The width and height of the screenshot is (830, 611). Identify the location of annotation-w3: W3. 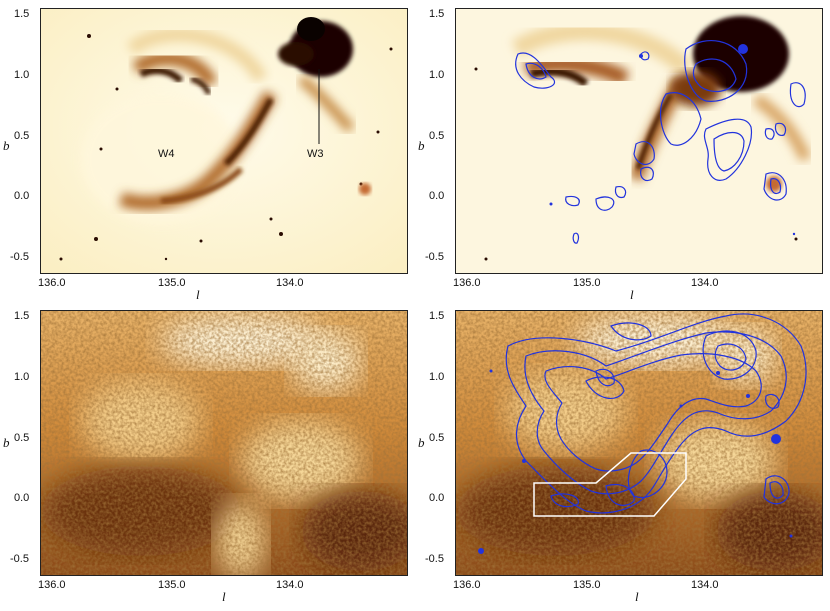
(315, 154).